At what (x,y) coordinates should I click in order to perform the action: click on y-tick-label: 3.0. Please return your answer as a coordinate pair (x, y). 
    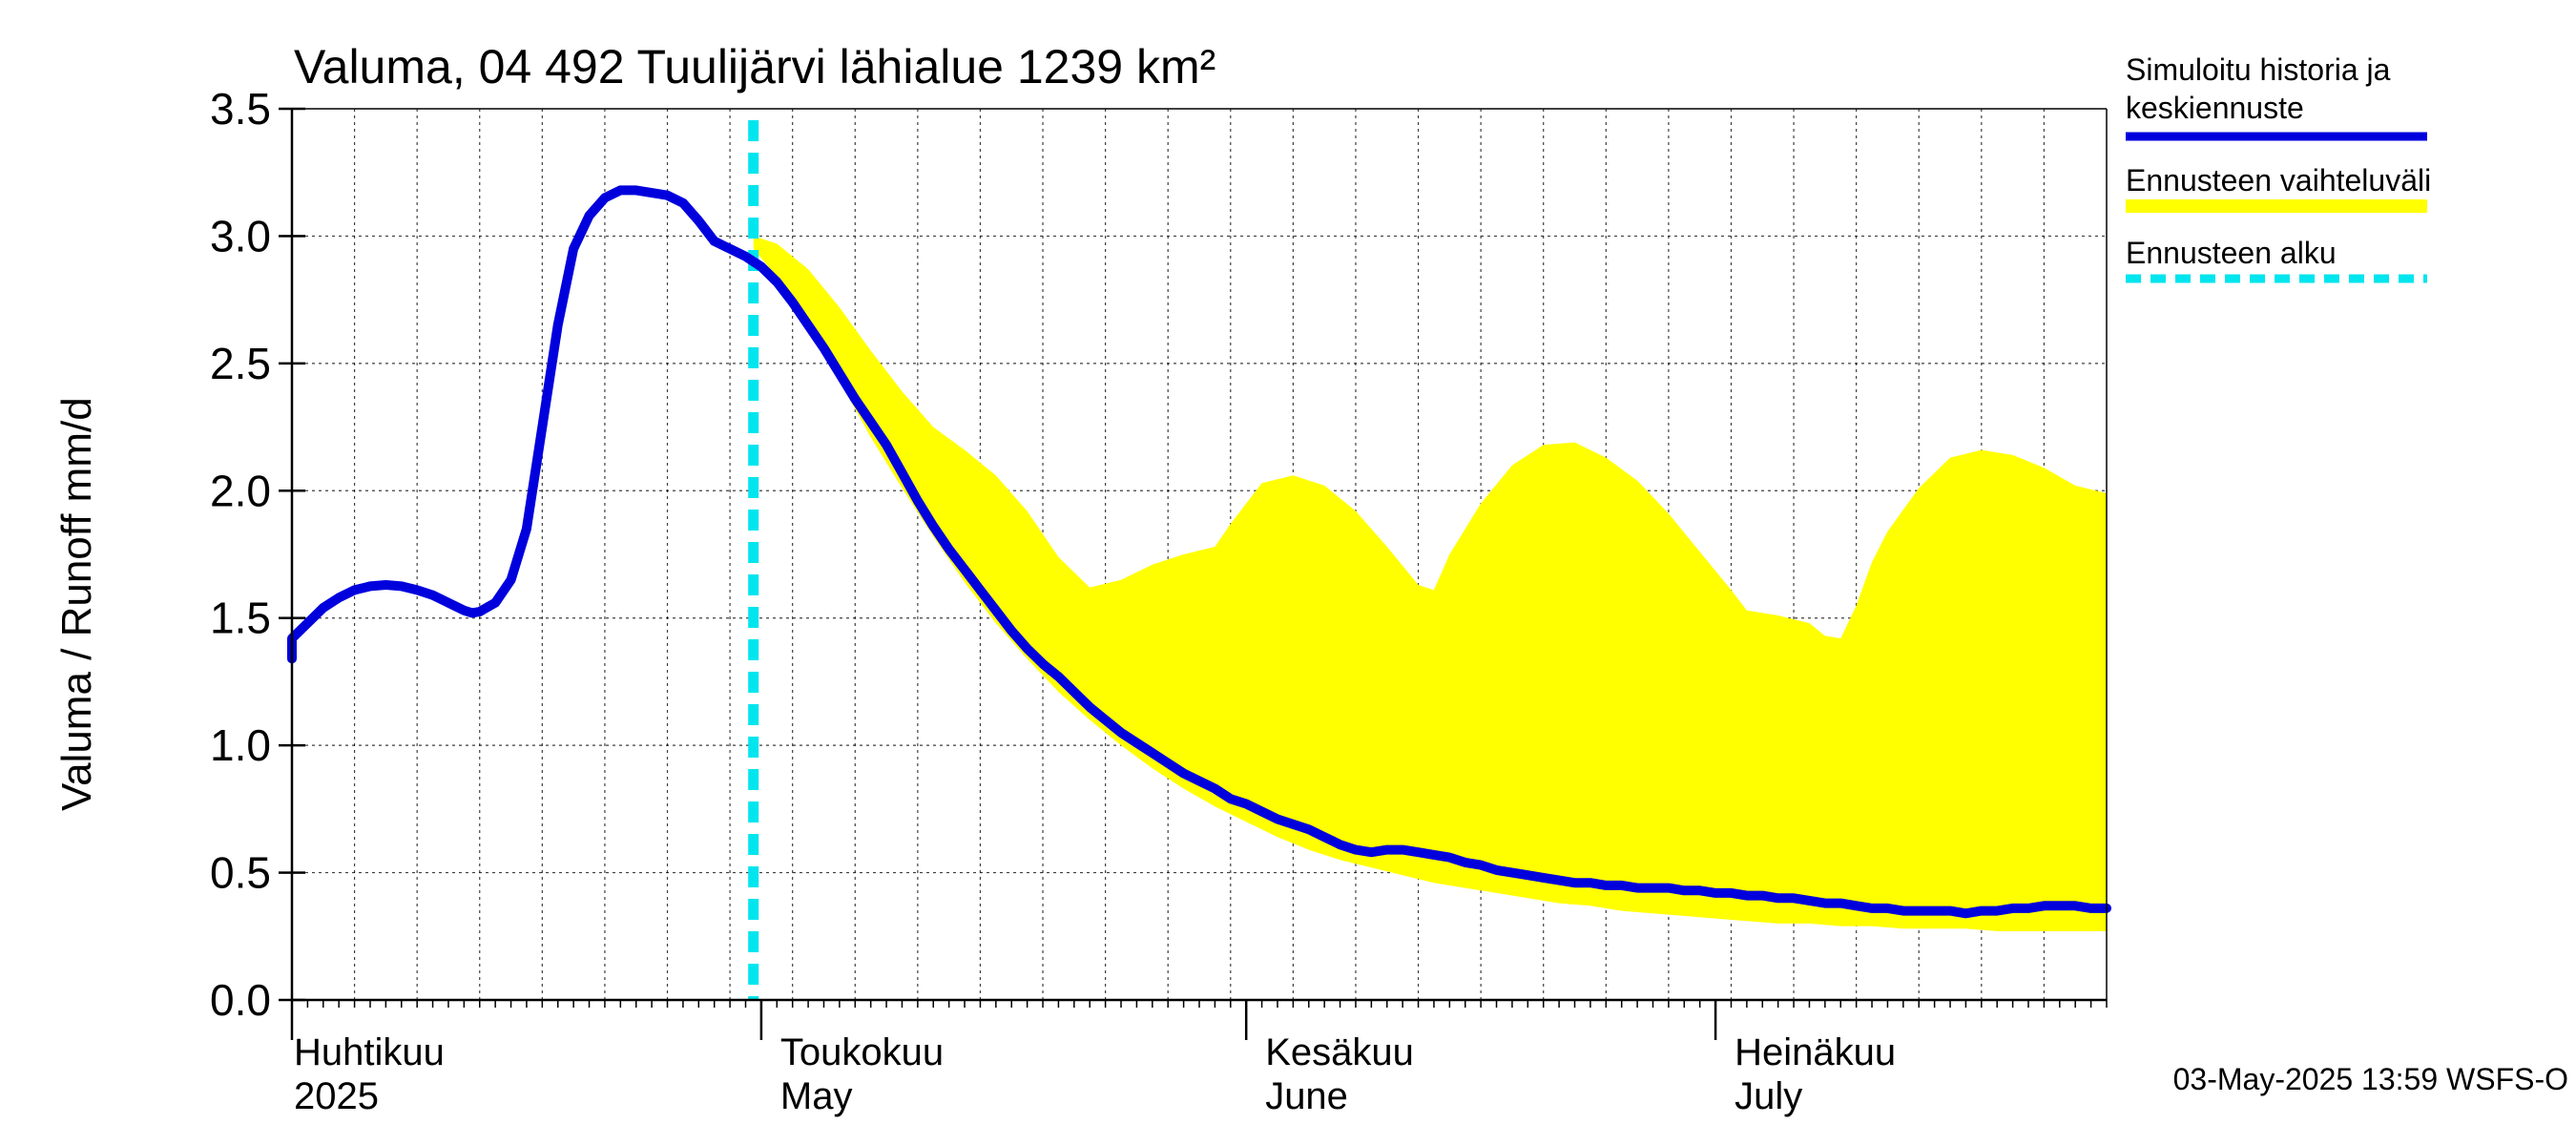
    Looking at the image, I should click on (240, 235).